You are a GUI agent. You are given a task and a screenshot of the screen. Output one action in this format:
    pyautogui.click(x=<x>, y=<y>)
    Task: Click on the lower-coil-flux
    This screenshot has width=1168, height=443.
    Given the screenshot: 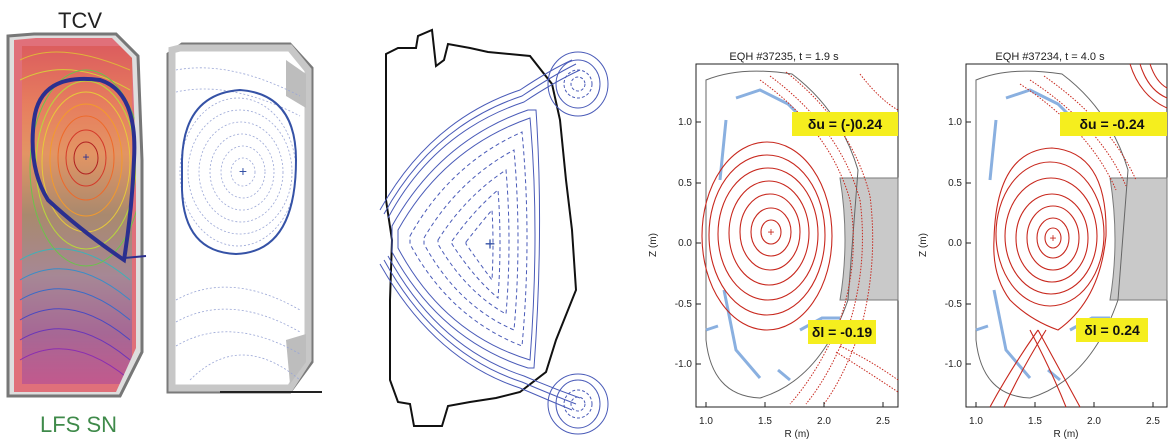 What is the action you would take?
    pyautogui.click(x=578, y=404)
    